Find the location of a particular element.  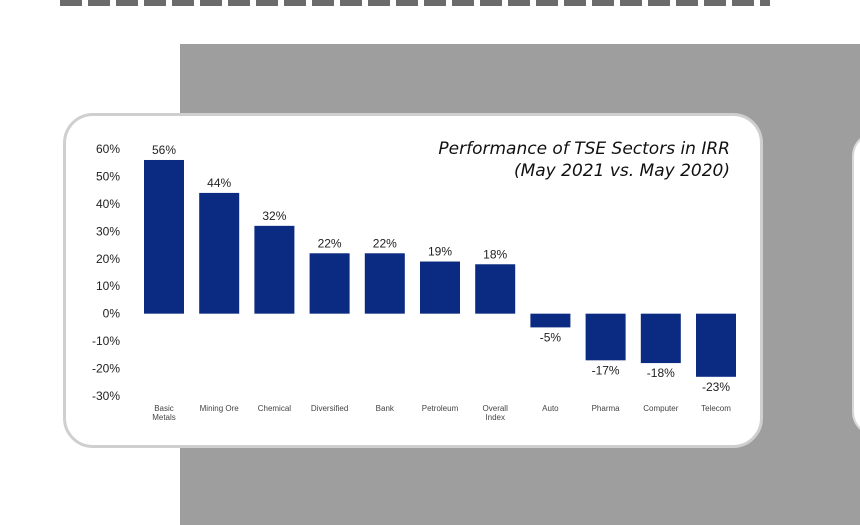

x-tick-label-line: Mining Ore is located at coordinates (220, 408).